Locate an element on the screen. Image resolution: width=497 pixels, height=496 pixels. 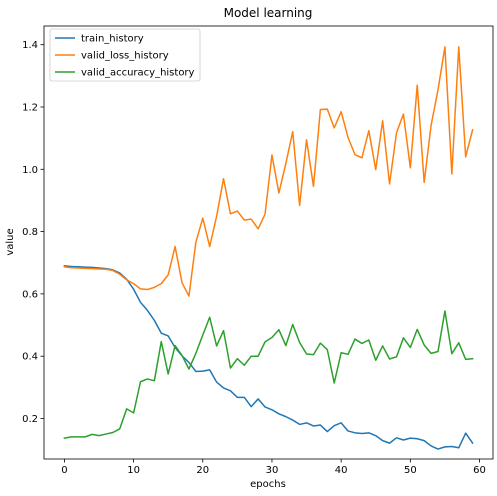
x-tick-label: 10 is located at coordinates (133, 470).